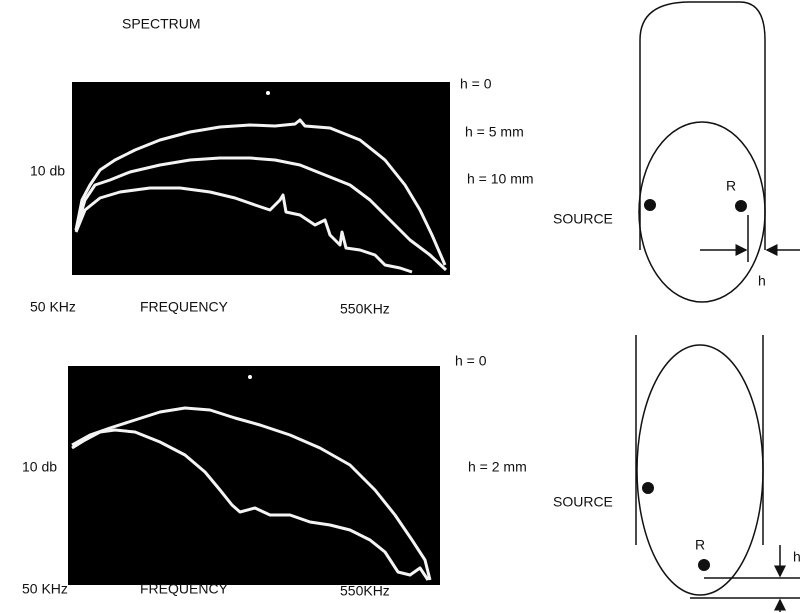 The image size is (805, 613). Describe the element at coordinates (497, 467) in the screenshot. I see `curve-label: h = 2 mm` at that location.